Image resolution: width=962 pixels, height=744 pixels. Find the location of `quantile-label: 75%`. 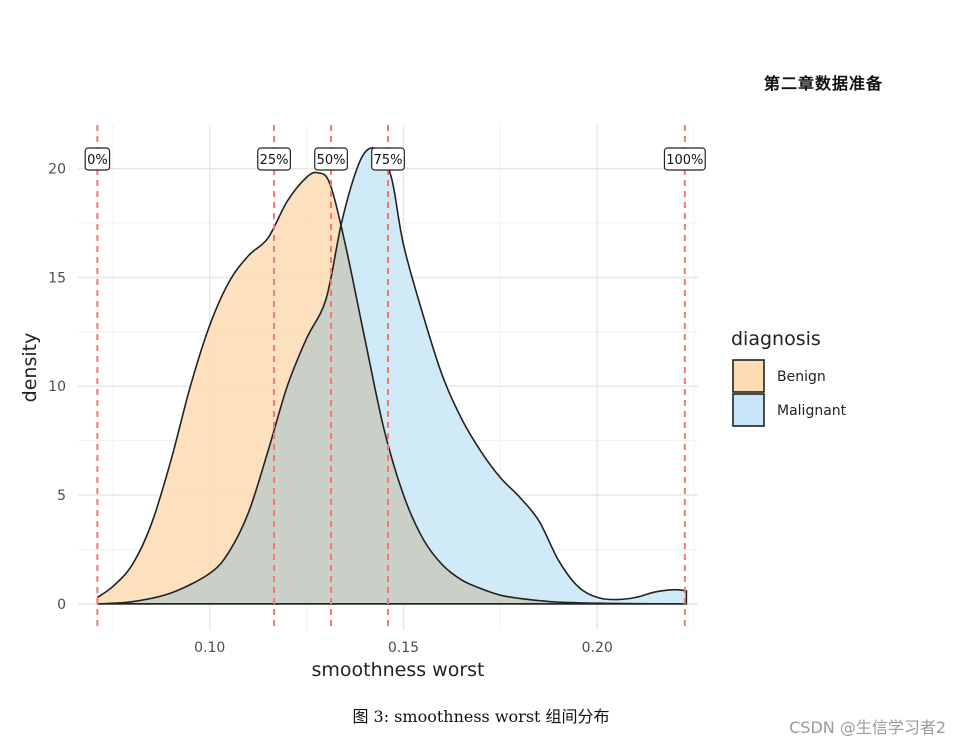

quantile-label: 75% is located at coordinates (388, 159).